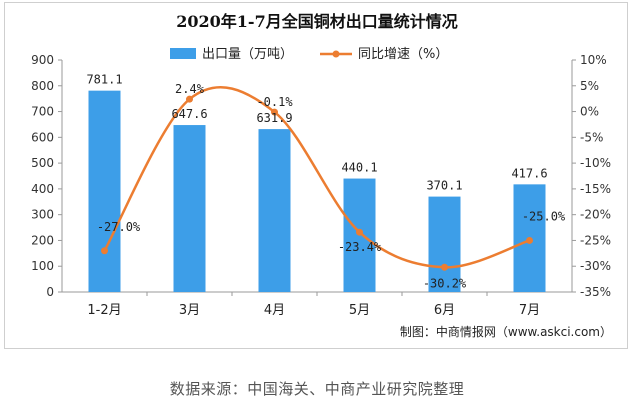 The height and width of the screenshot is (408, 634). I want to click on y-left-tick-label: 200, so click(42, 240).